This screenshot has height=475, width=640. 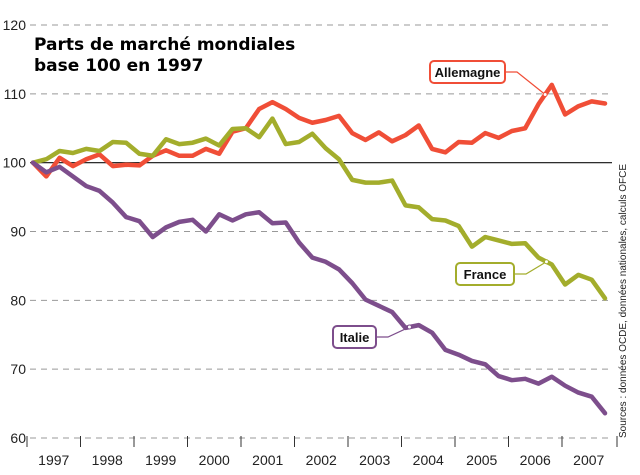 What do you see at coordinates (321, 460) in the screenshot?
I see `x-tick-label: 2002` at bounding box center [321, 460].